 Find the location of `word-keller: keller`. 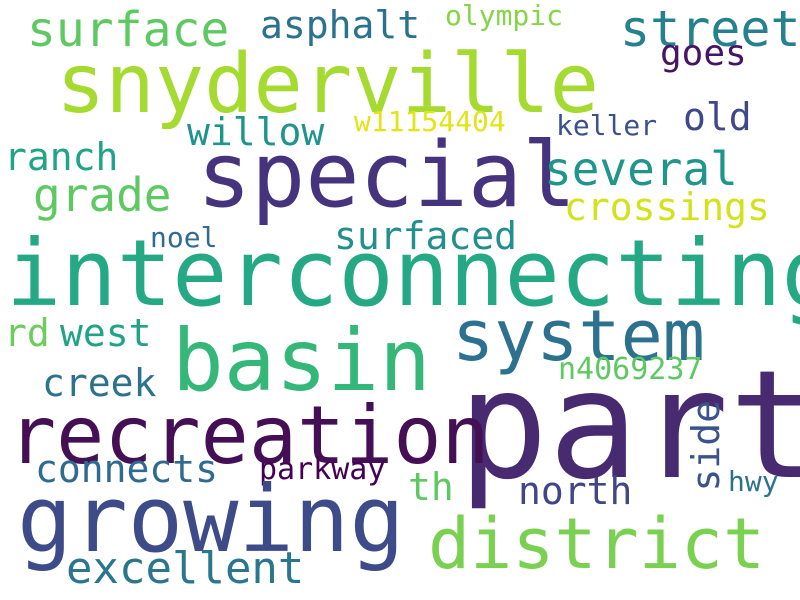

word-keller: keller is located at coordinates (607, 125).